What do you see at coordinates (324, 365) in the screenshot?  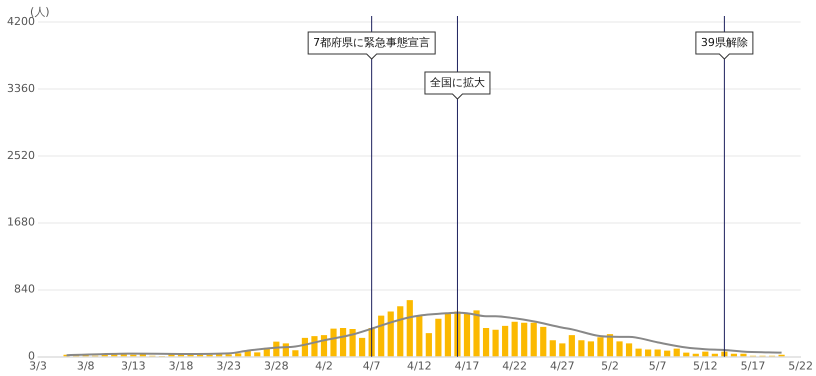 I see `x-tick-label: 4/2` at bounding box center [324, 365].